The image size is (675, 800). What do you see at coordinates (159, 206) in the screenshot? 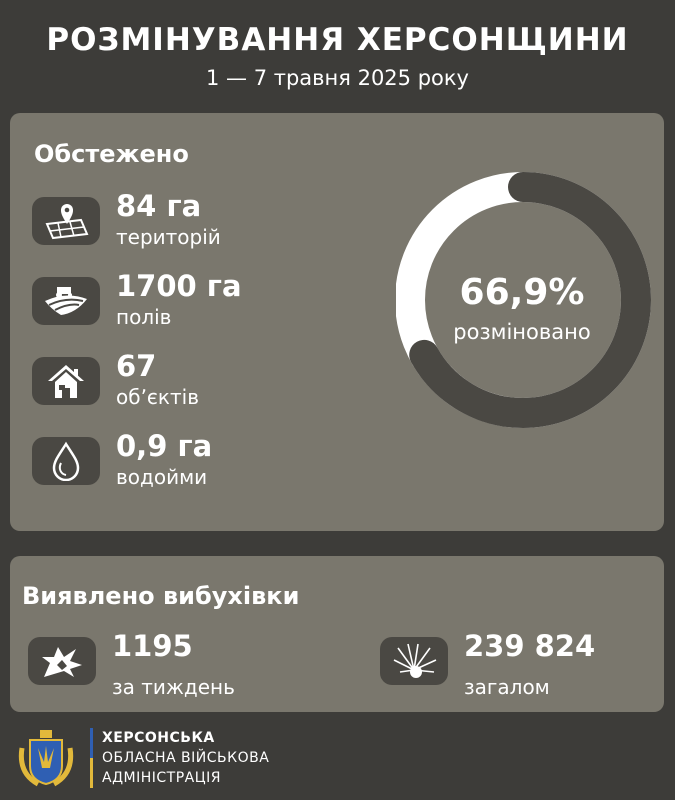
I see `stat-value: 84 га` at bounding box center [159, 206].